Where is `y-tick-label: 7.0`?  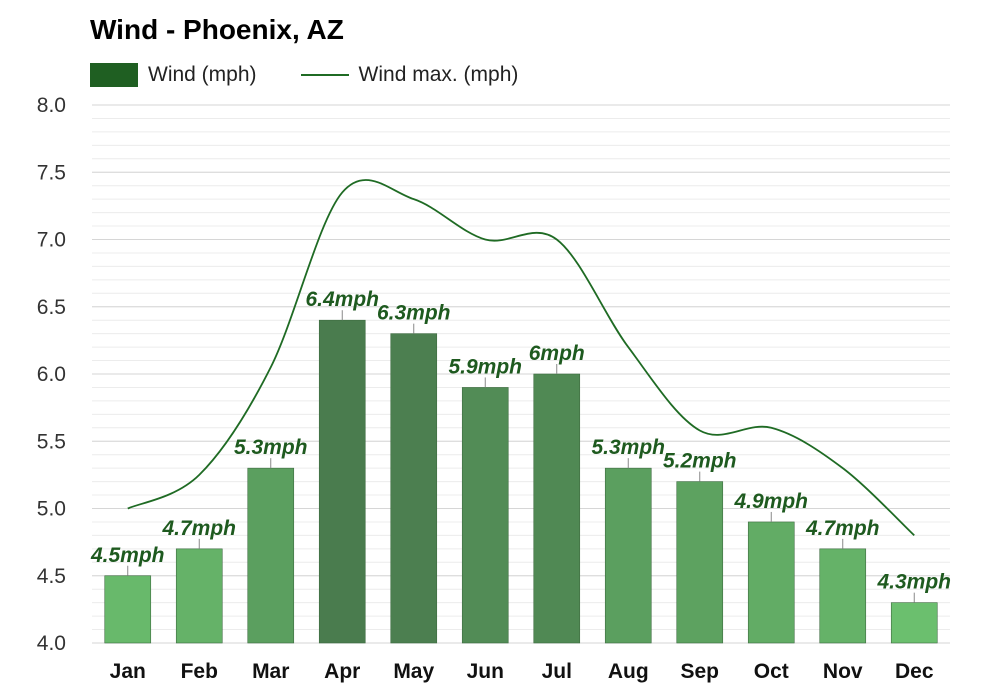 y-tick-label: 7.0 is located at coordinates (51, 240).